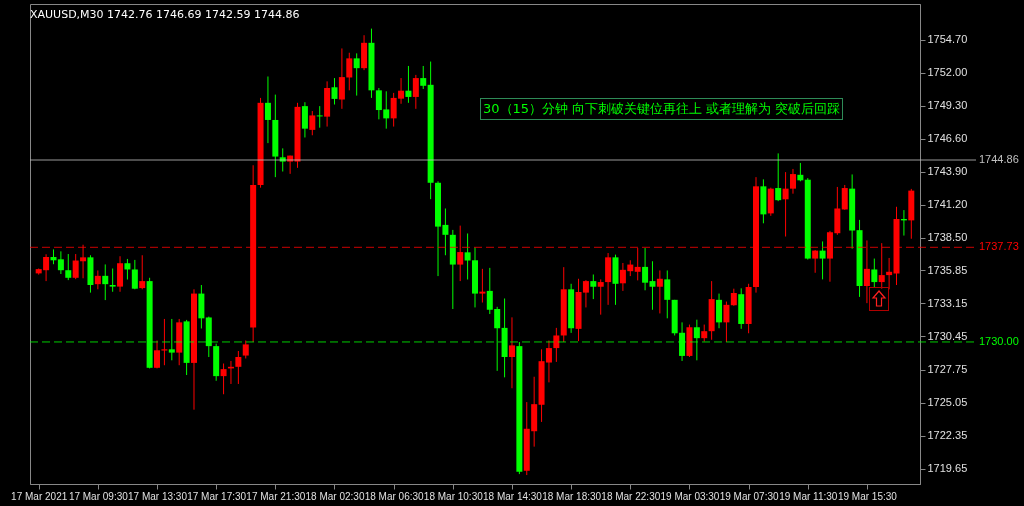 The height and width of the screenshot is (506, 1024). Describe the element at coordinates (999, 159) in the screenshot. I see `ref-line-label: 1744.86` at that location.